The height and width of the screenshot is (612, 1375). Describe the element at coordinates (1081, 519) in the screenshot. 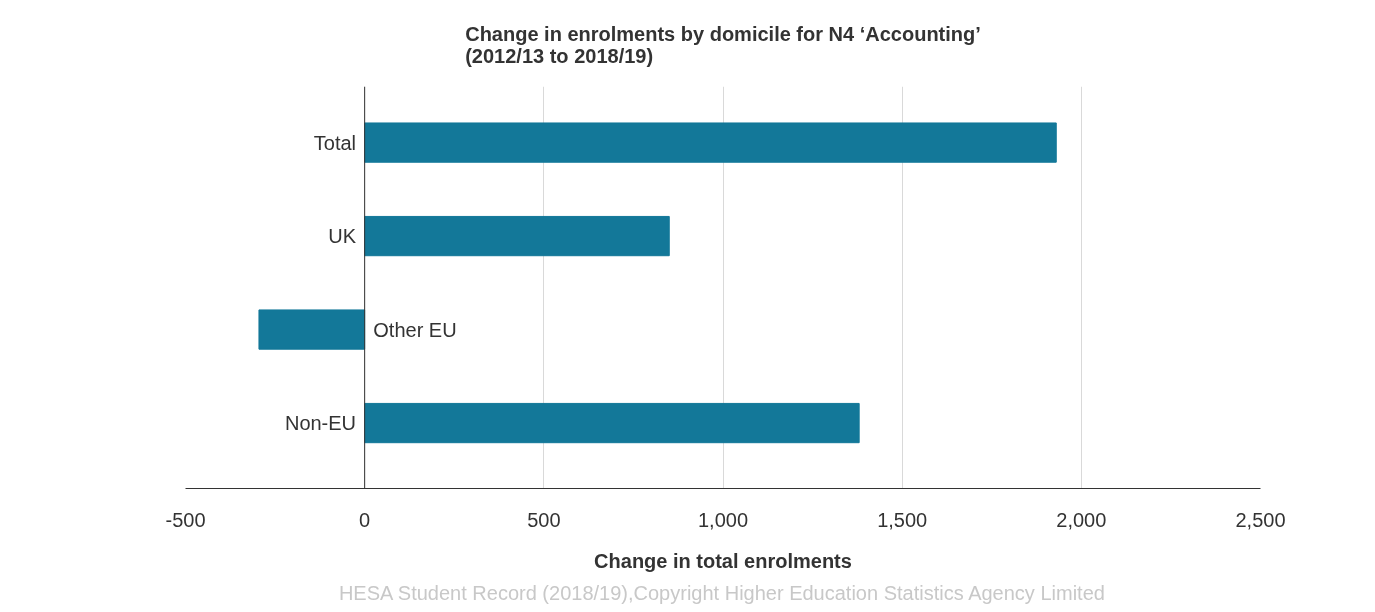

I see `x-tick-label: 2,000` at that location.